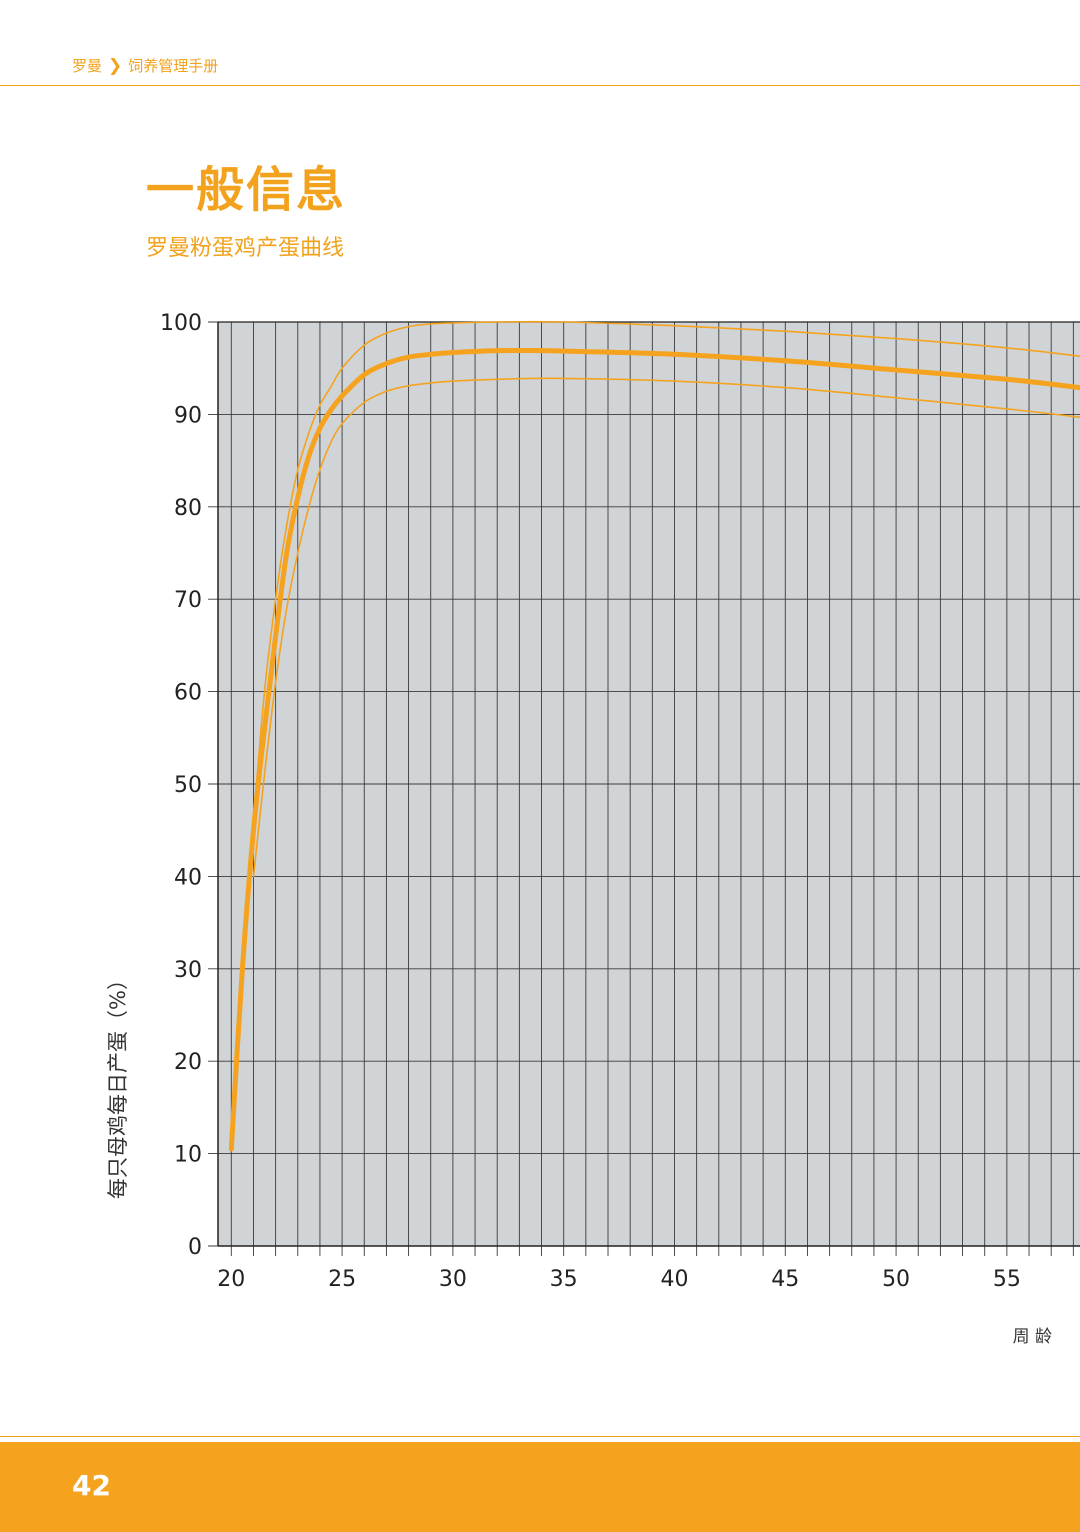 This screenshot has width=1080, height=1532. I want to click on y-tick-label: 50, so click(188, 785).